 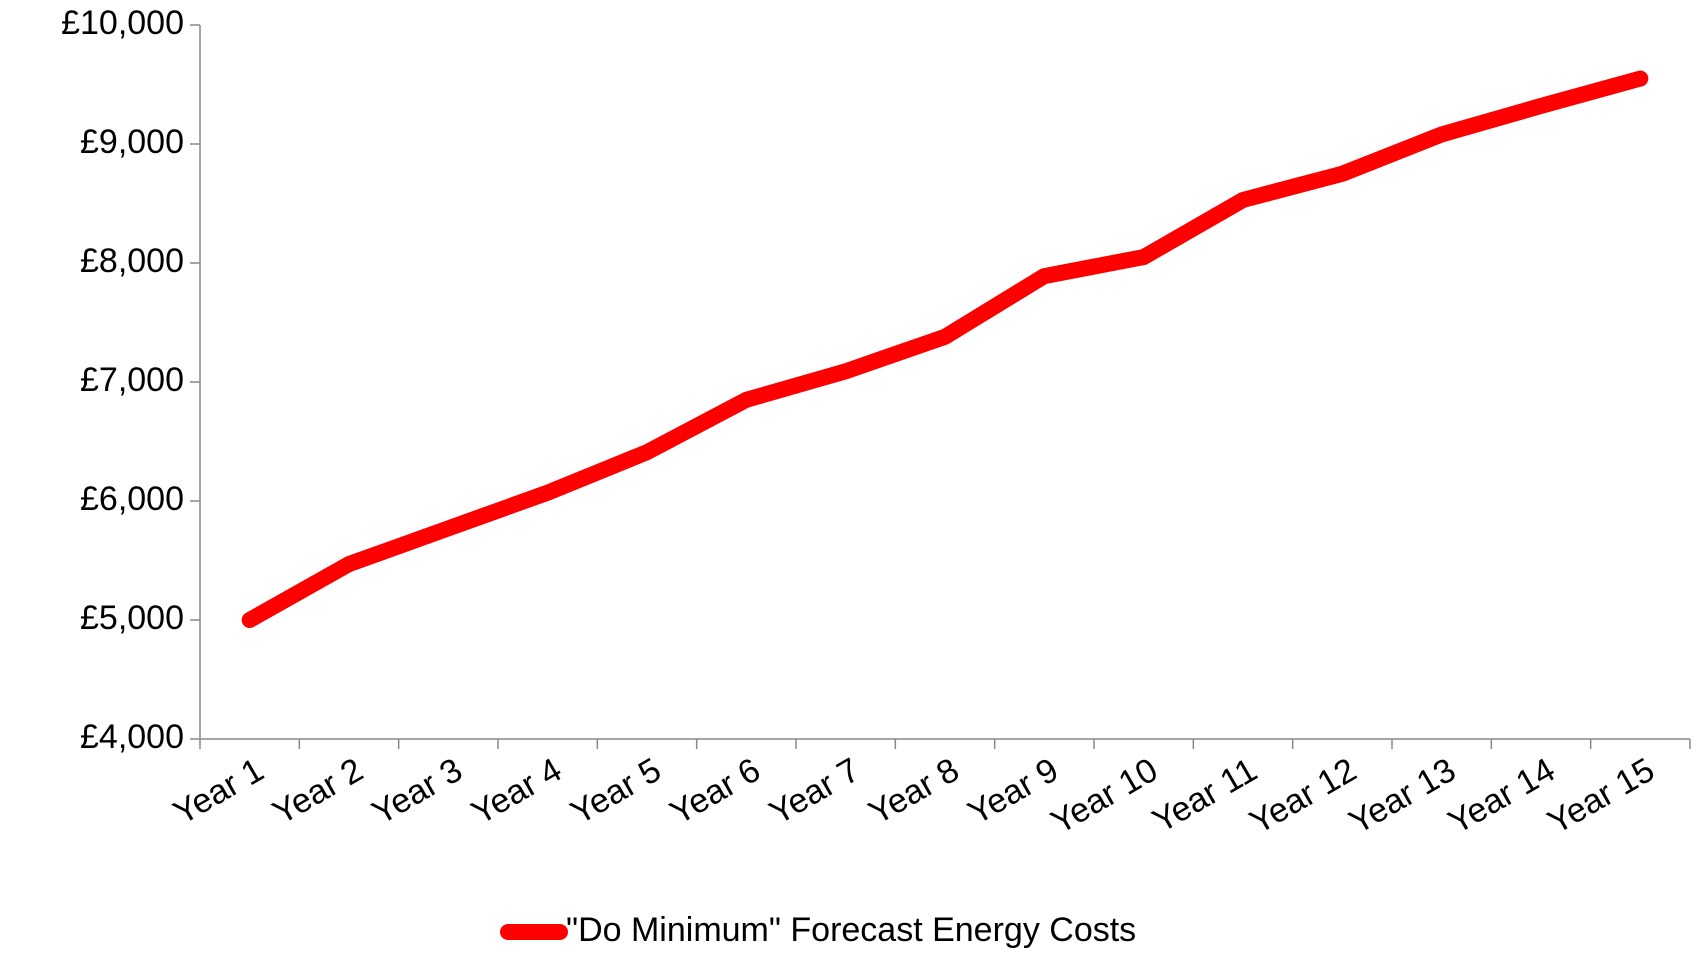 I want to click on x-tick-label: Year 13, so click(x=1402, y=796).